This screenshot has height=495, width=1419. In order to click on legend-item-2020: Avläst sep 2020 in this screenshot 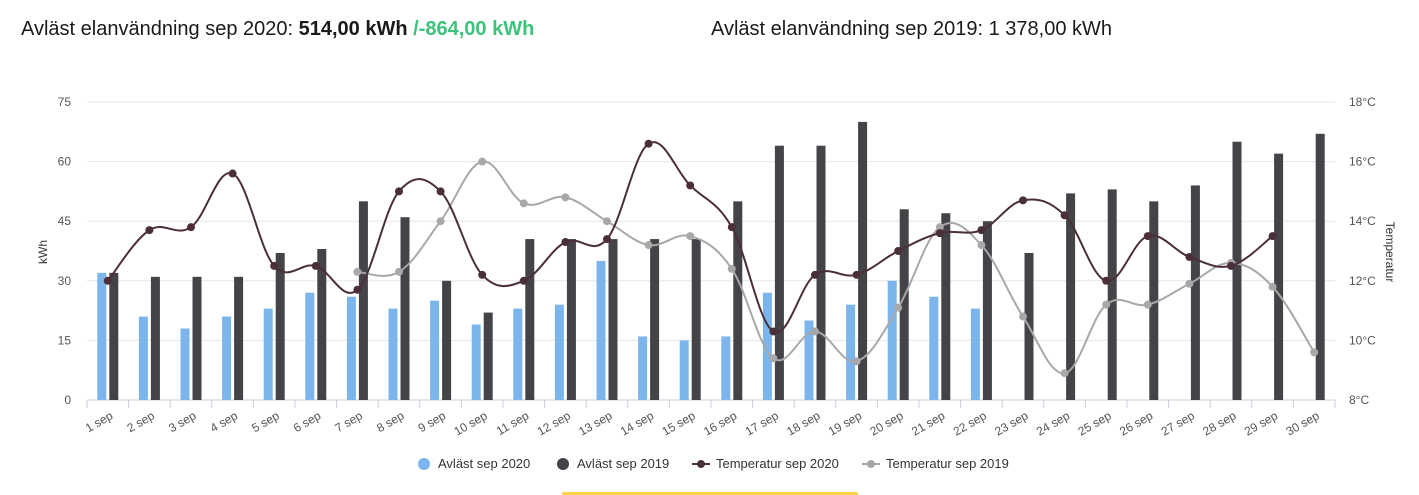, I will do `click(474, 463)`.